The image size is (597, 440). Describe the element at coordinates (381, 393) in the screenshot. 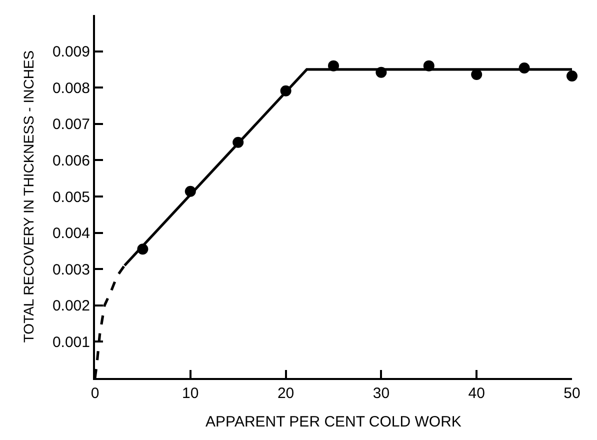

I see `x-tick-label: 30` at that location.